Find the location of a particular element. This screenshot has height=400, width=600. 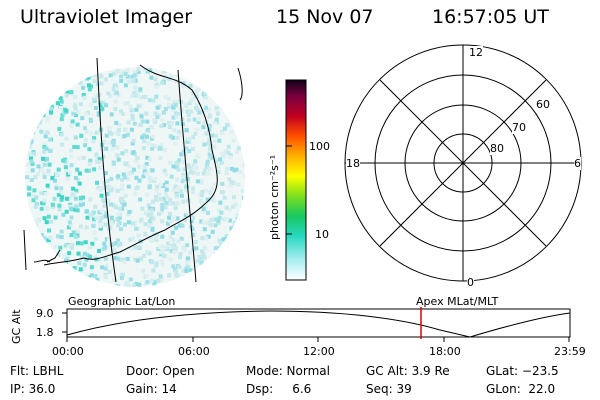

timeline-ymax: 9.0 is located at coordinates (45, 313).